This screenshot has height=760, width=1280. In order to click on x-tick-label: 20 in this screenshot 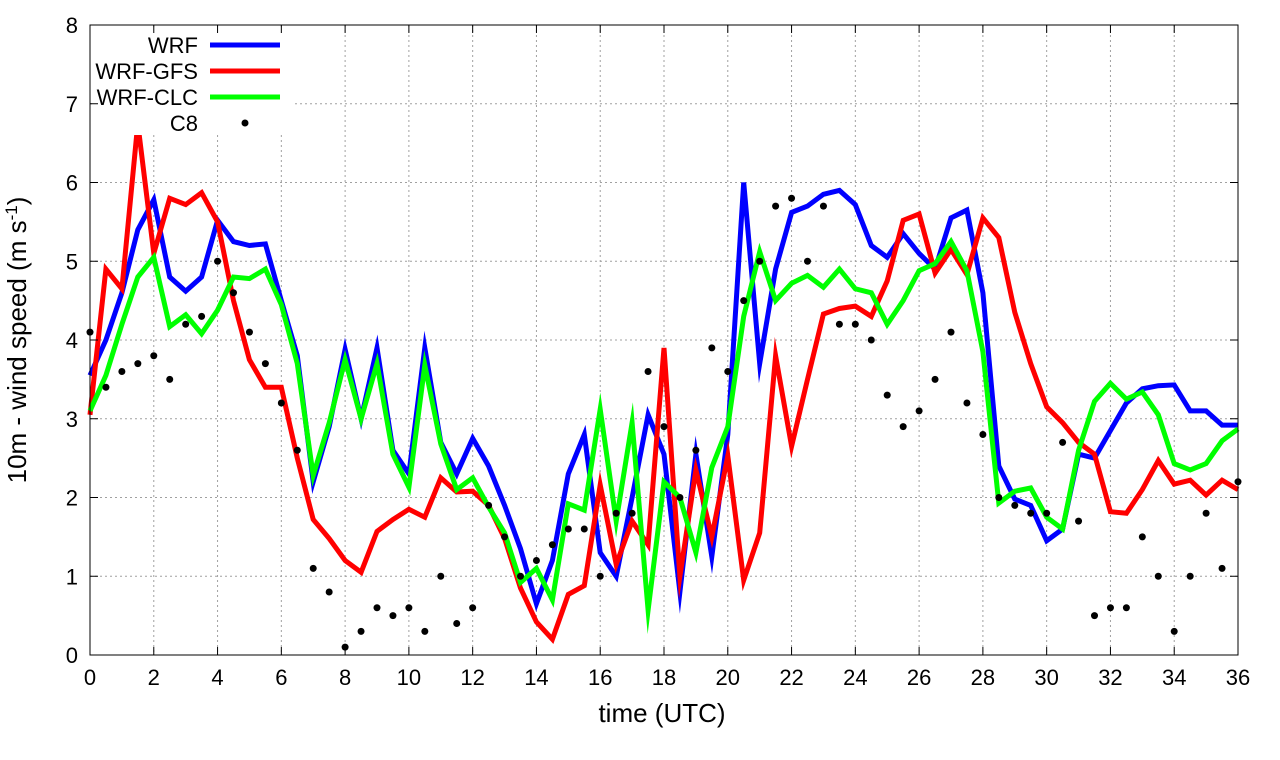, I will do `click(728, 677)`.